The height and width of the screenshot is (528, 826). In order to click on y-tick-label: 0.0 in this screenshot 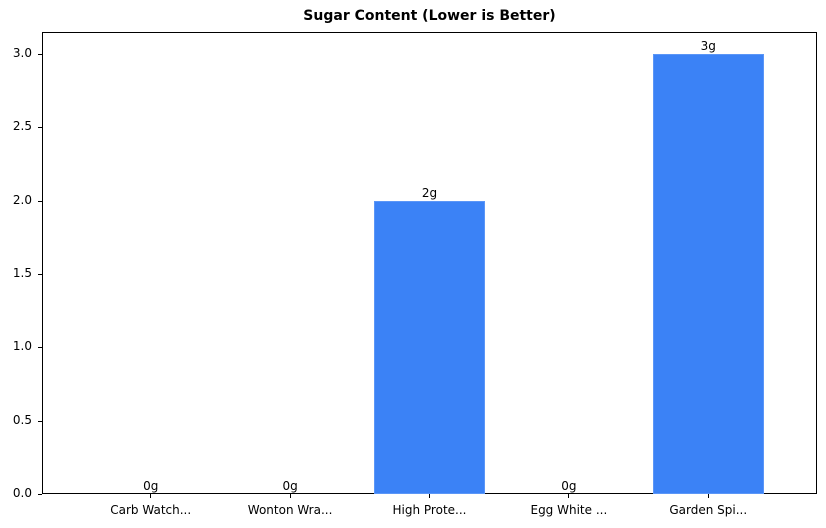, I will do `click(22, 493)`.